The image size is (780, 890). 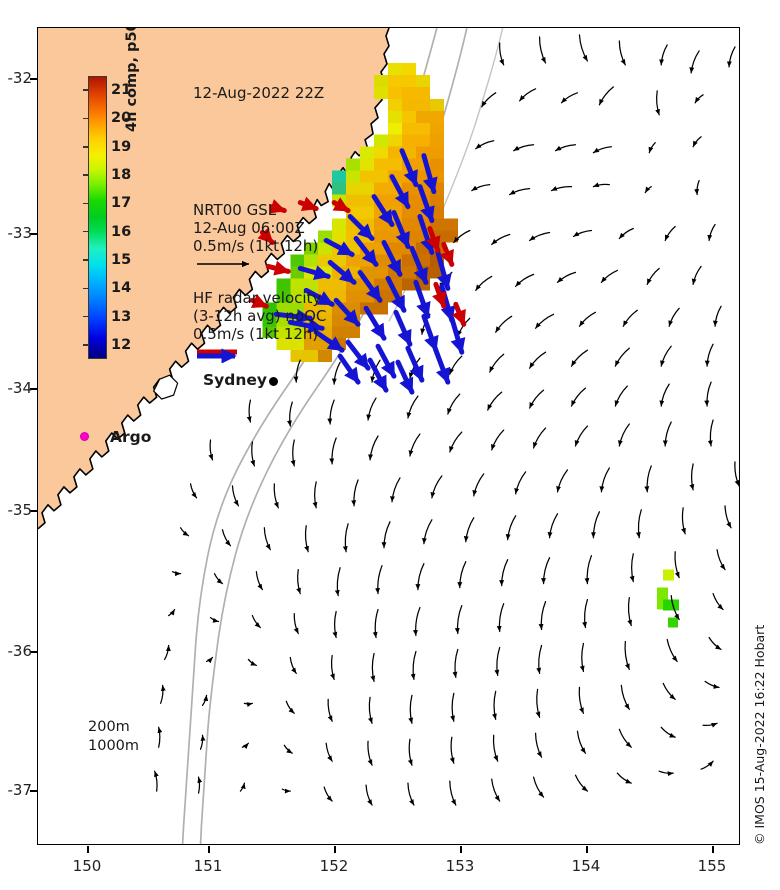 I want to click on bathy-label-200m: 200m, so click(x=109, y=727).